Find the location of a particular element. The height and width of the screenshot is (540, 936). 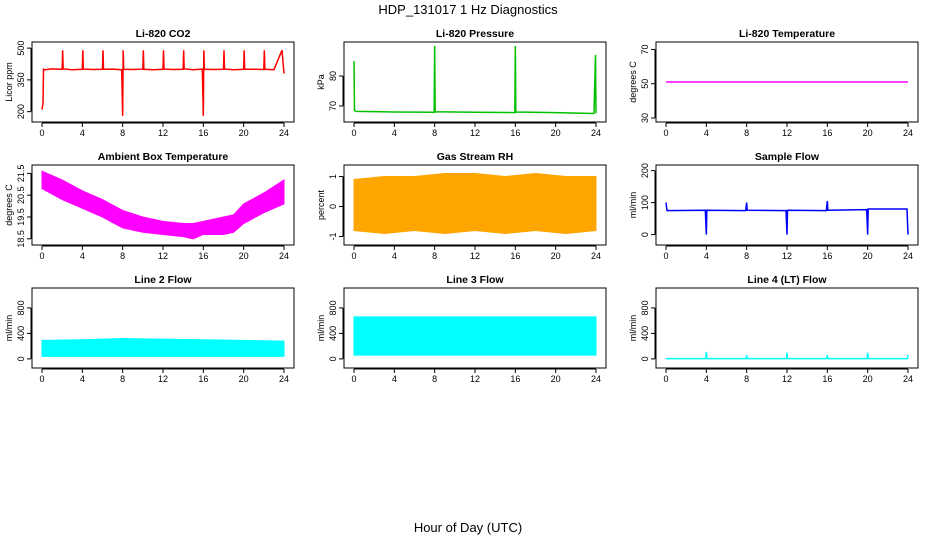

panel-li-820-temperature-y-axis: 30 50 70 is located at coordinates (648, 83).